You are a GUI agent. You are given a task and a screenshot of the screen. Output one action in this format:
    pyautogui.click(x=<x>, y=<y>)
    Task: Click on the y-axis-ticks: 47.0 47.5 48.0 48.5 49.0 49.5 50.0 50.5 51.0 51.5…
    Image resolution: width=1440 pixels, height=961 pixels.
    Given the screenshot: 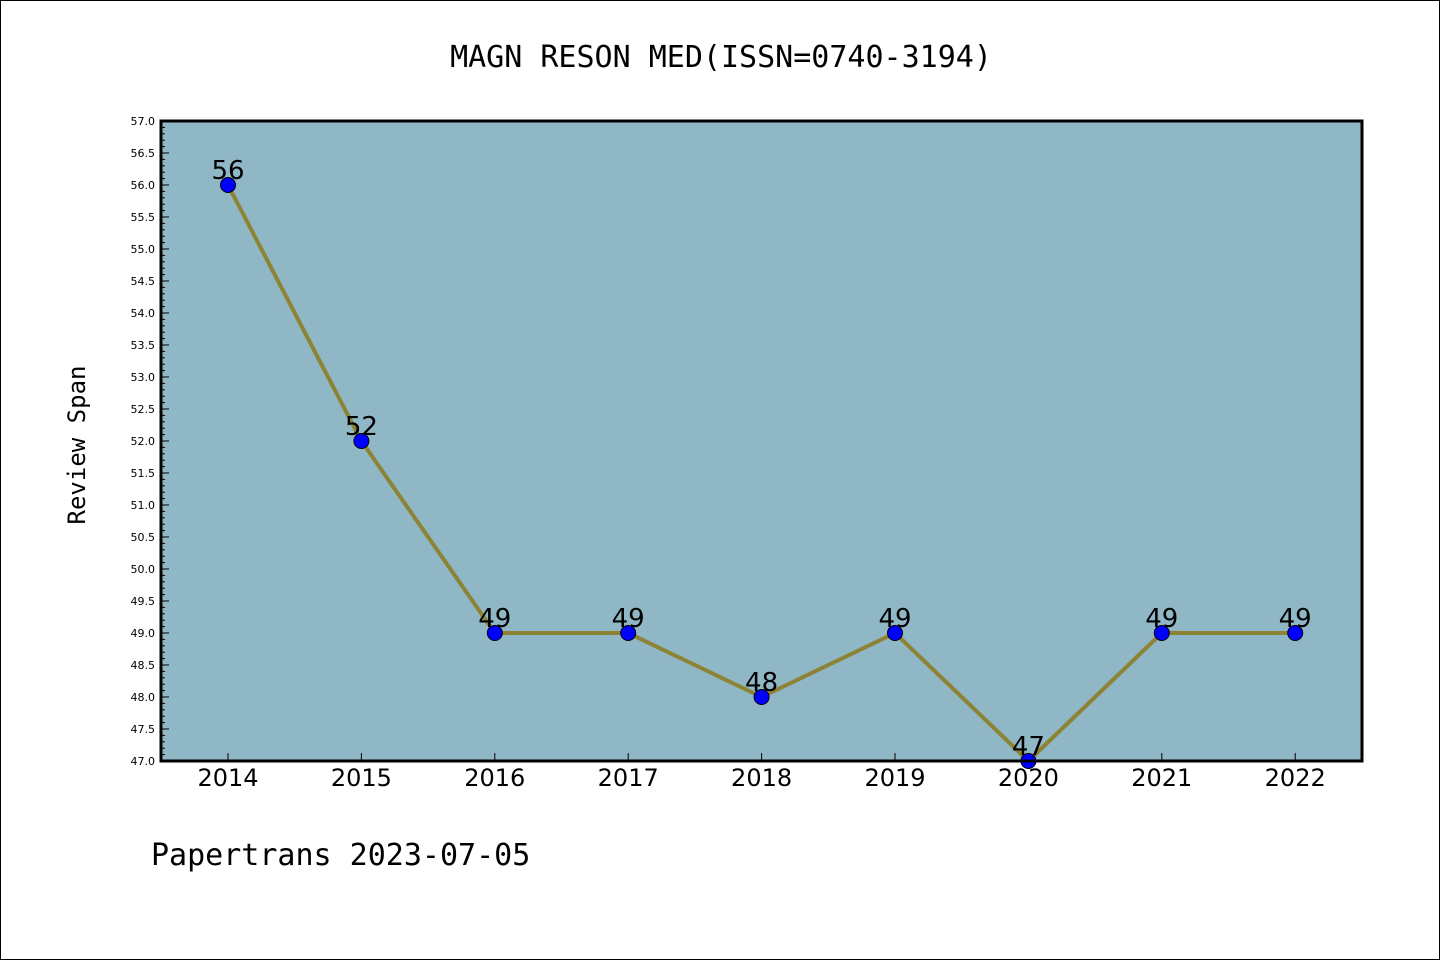 What is the action you would take?
    pyautogui.click(x=150, y=441)
    